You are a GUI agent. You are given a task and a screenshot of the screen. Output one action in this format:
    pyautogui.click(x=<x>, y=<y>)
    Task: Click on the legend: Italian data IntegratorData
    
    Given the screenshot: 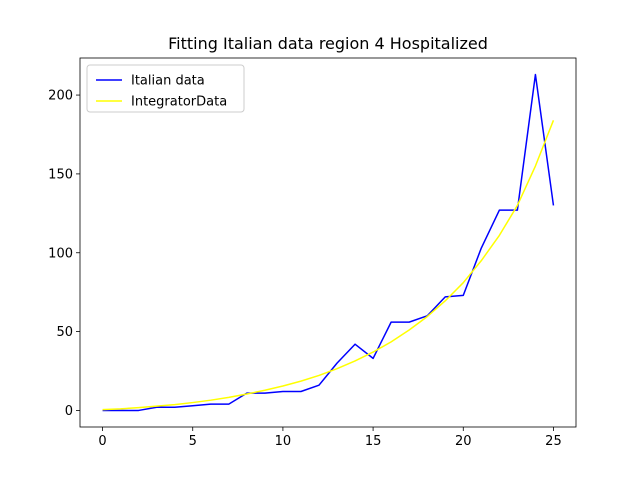 What is the action you would take?
    pyautogui.click(x=165, y=88)
    